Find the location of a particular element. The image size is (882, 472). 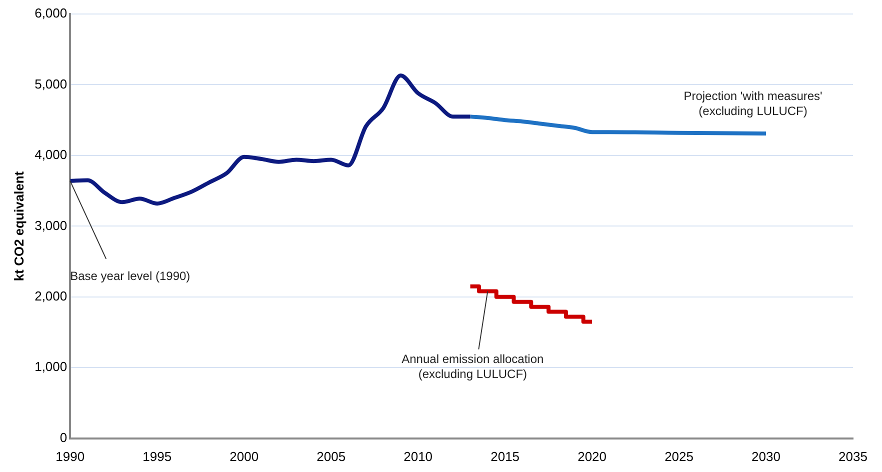

y-tick-label: 2,000 is located at coordinates (51, 296).